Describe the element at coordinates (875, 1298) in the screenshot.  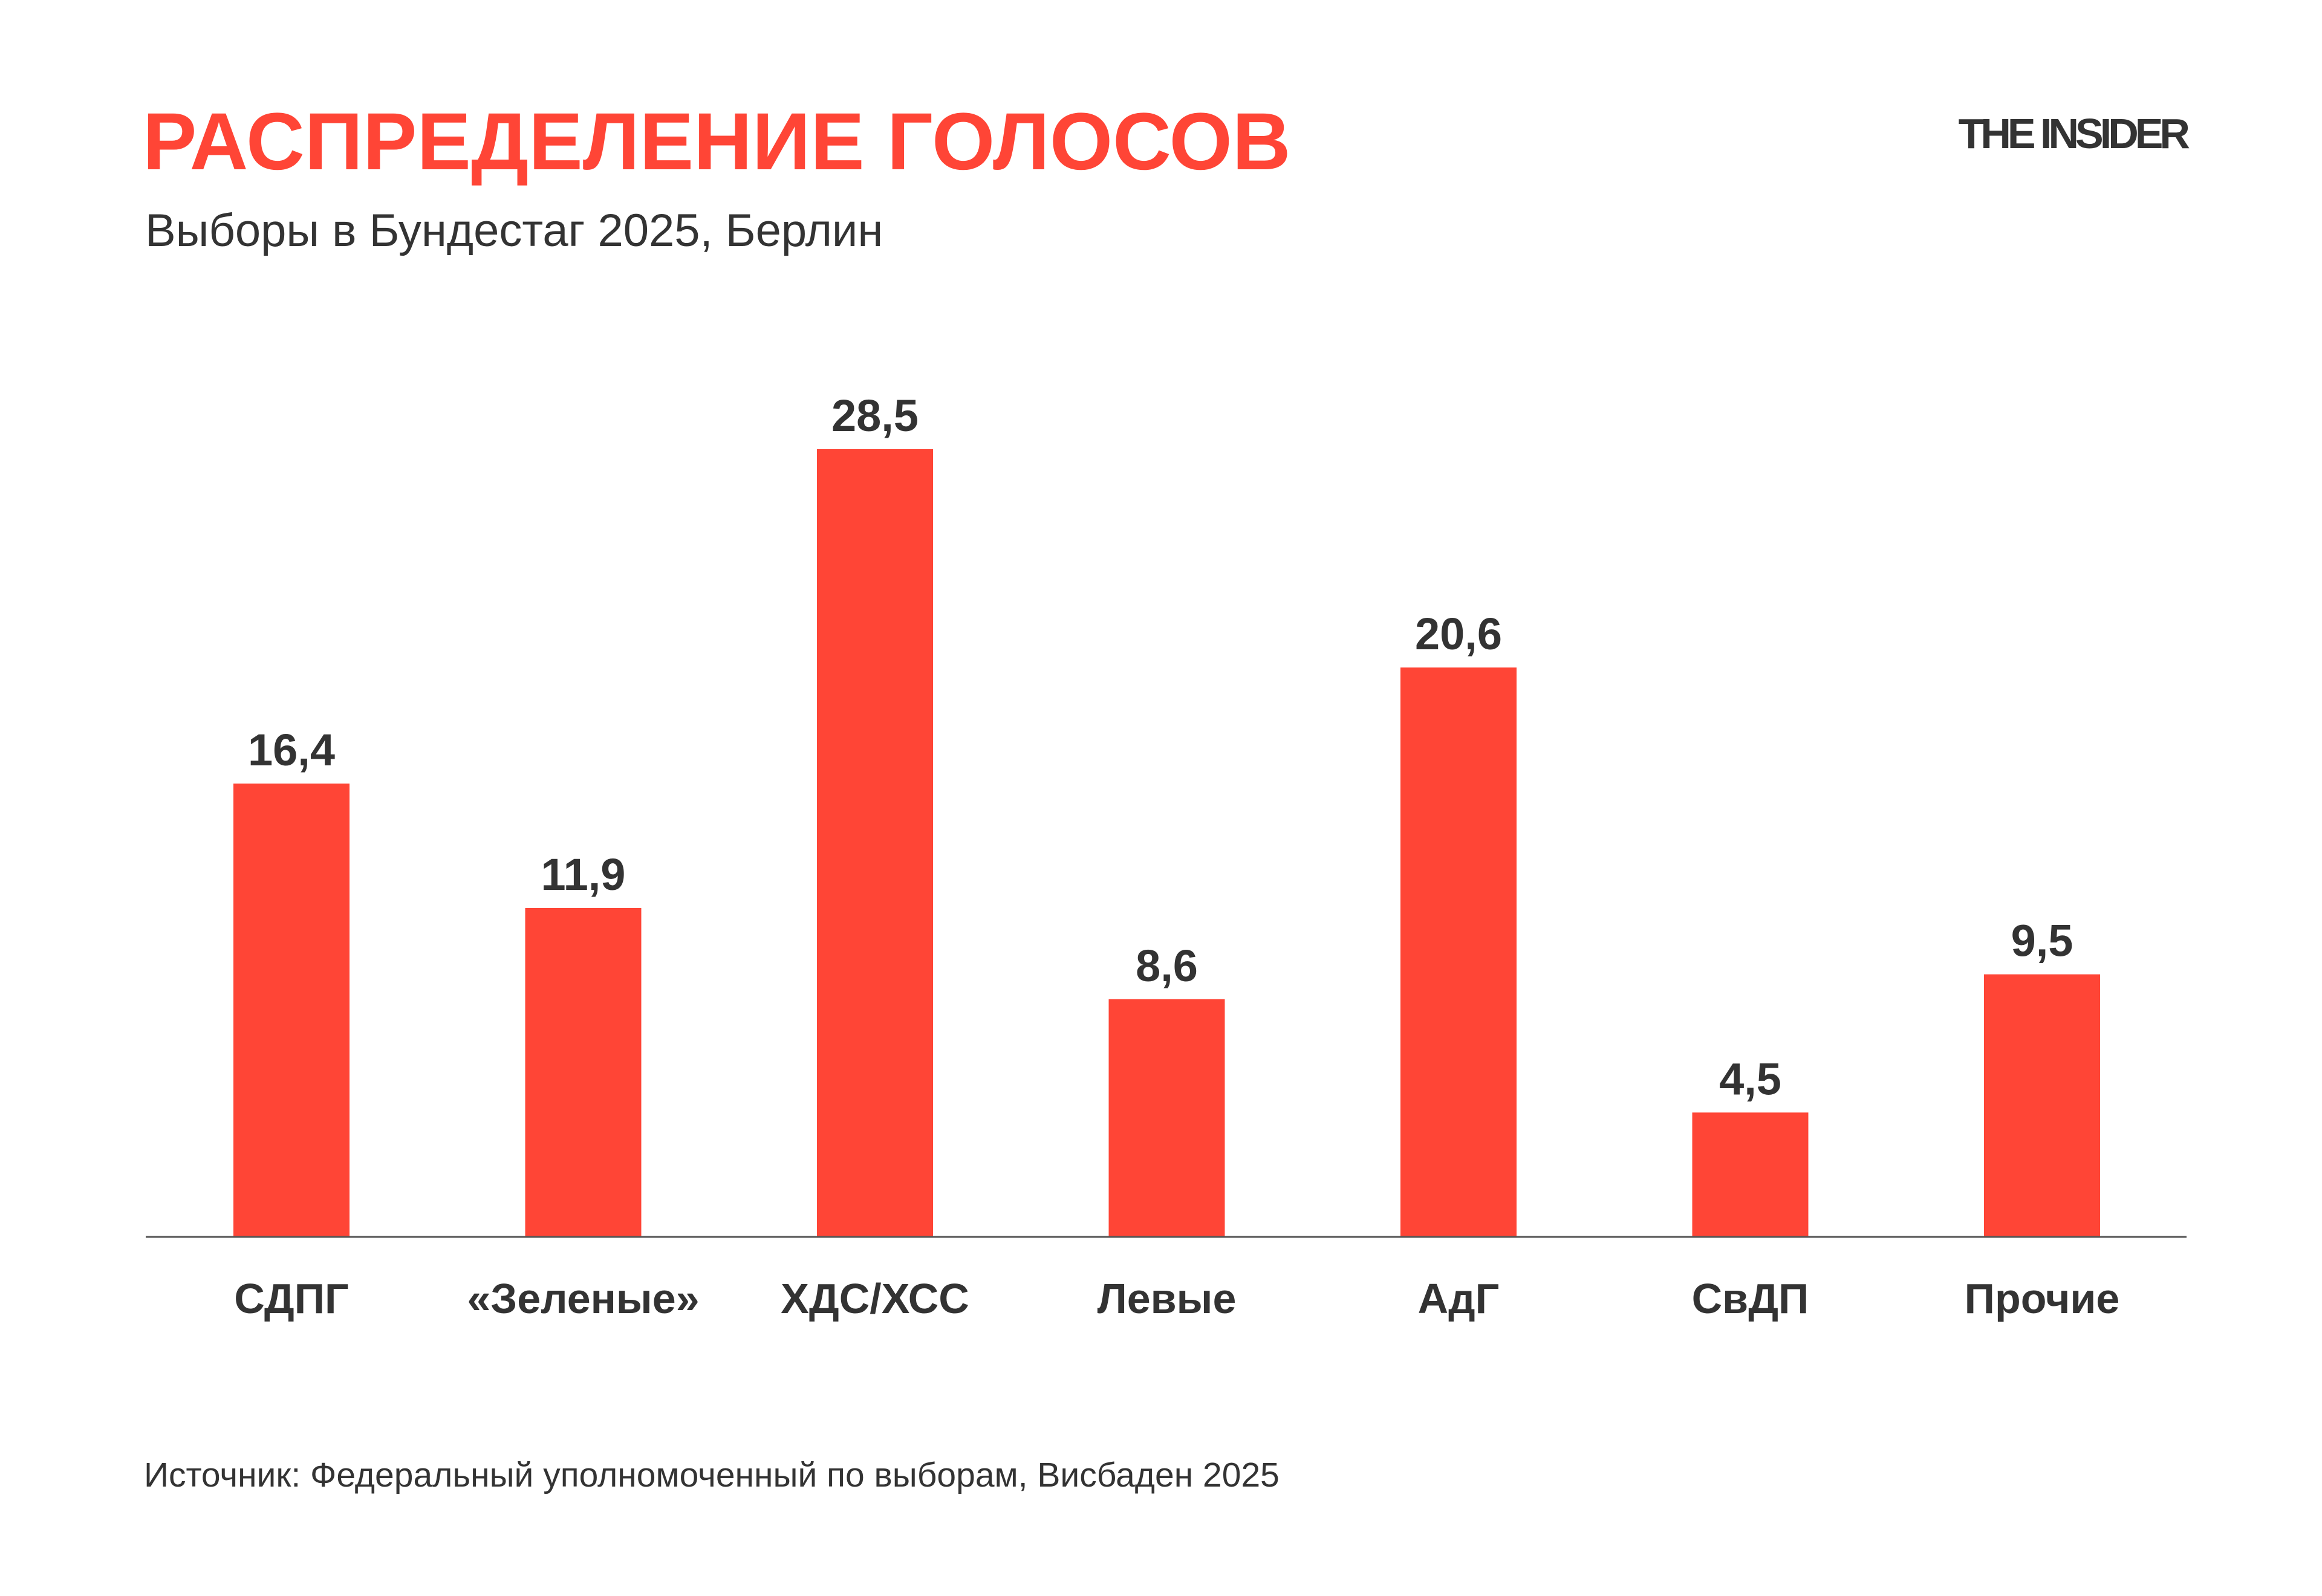
I see `category-label: ХДС/ХСС` at that location.